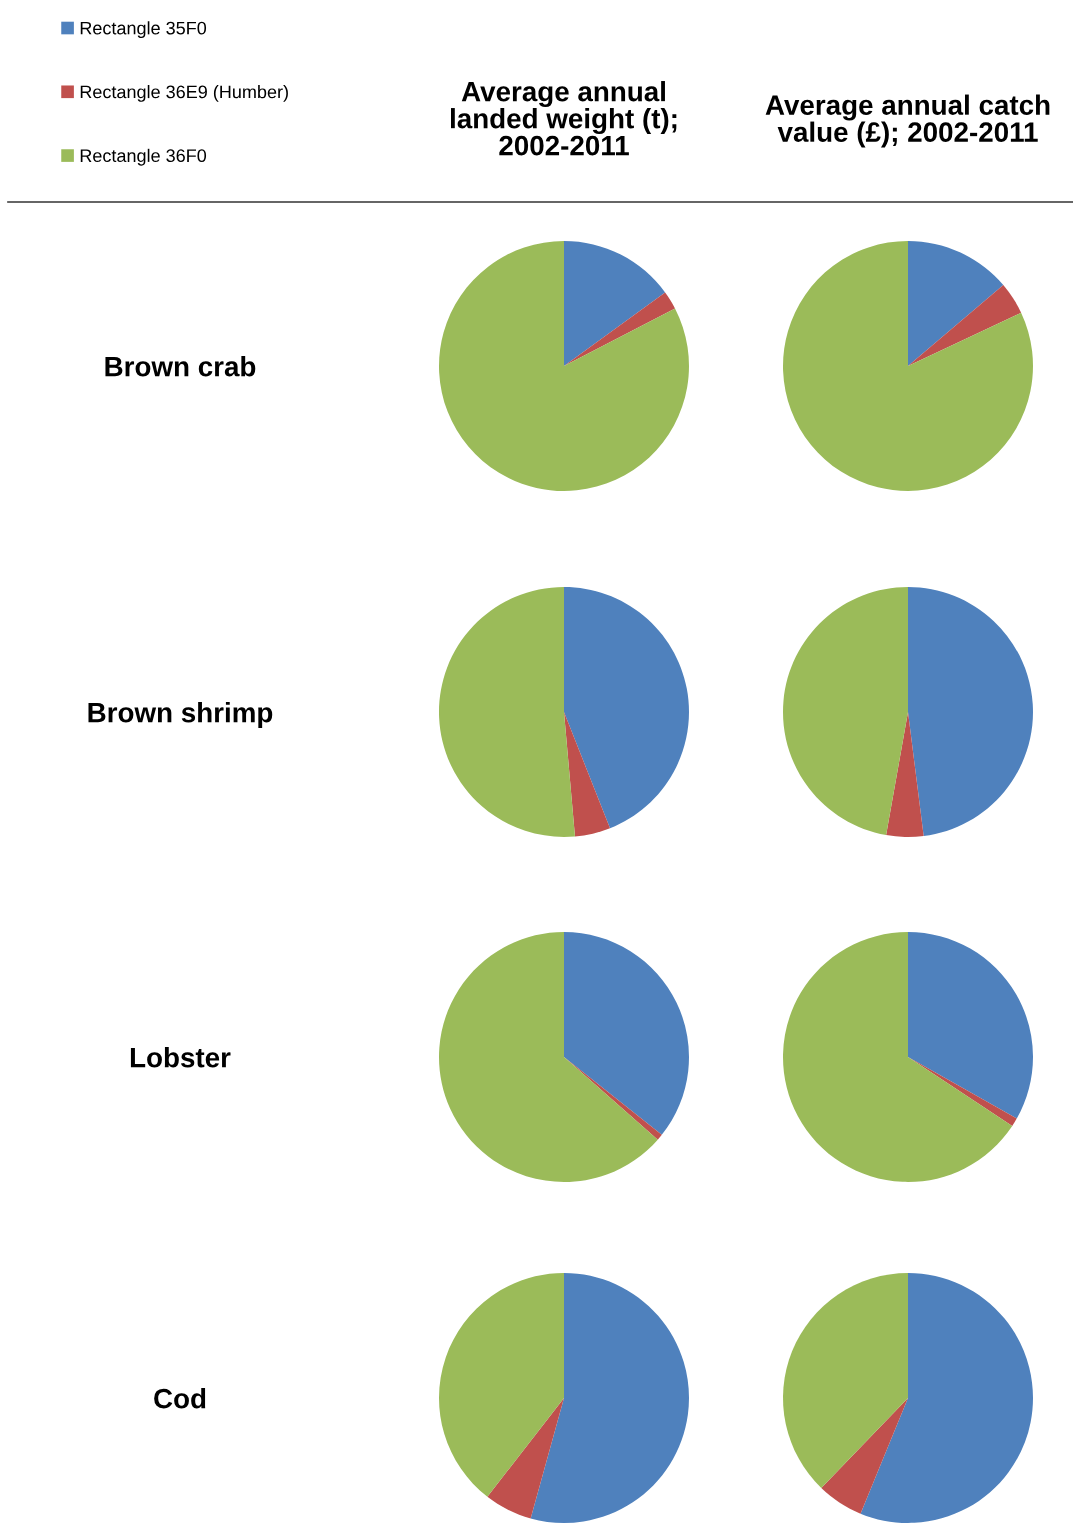  I want to click on legend-label: Rectangle 36E9 (Humber), so click(184, 93).